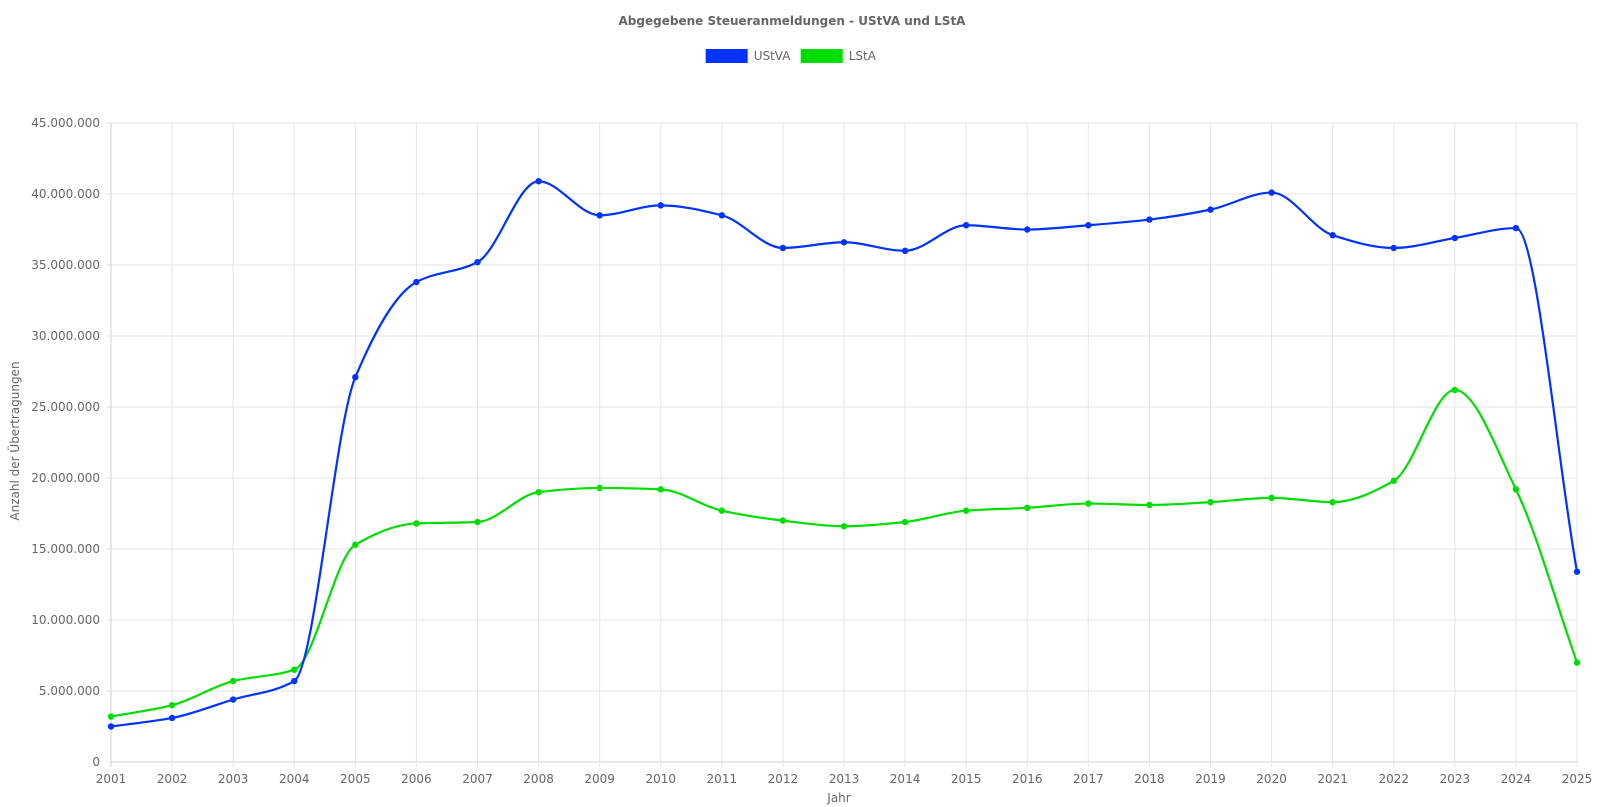  What do you see at coordinates (726, 56) in the screenshot?
I see `legend-swatch-ustva` at bounding box center [726, 56].